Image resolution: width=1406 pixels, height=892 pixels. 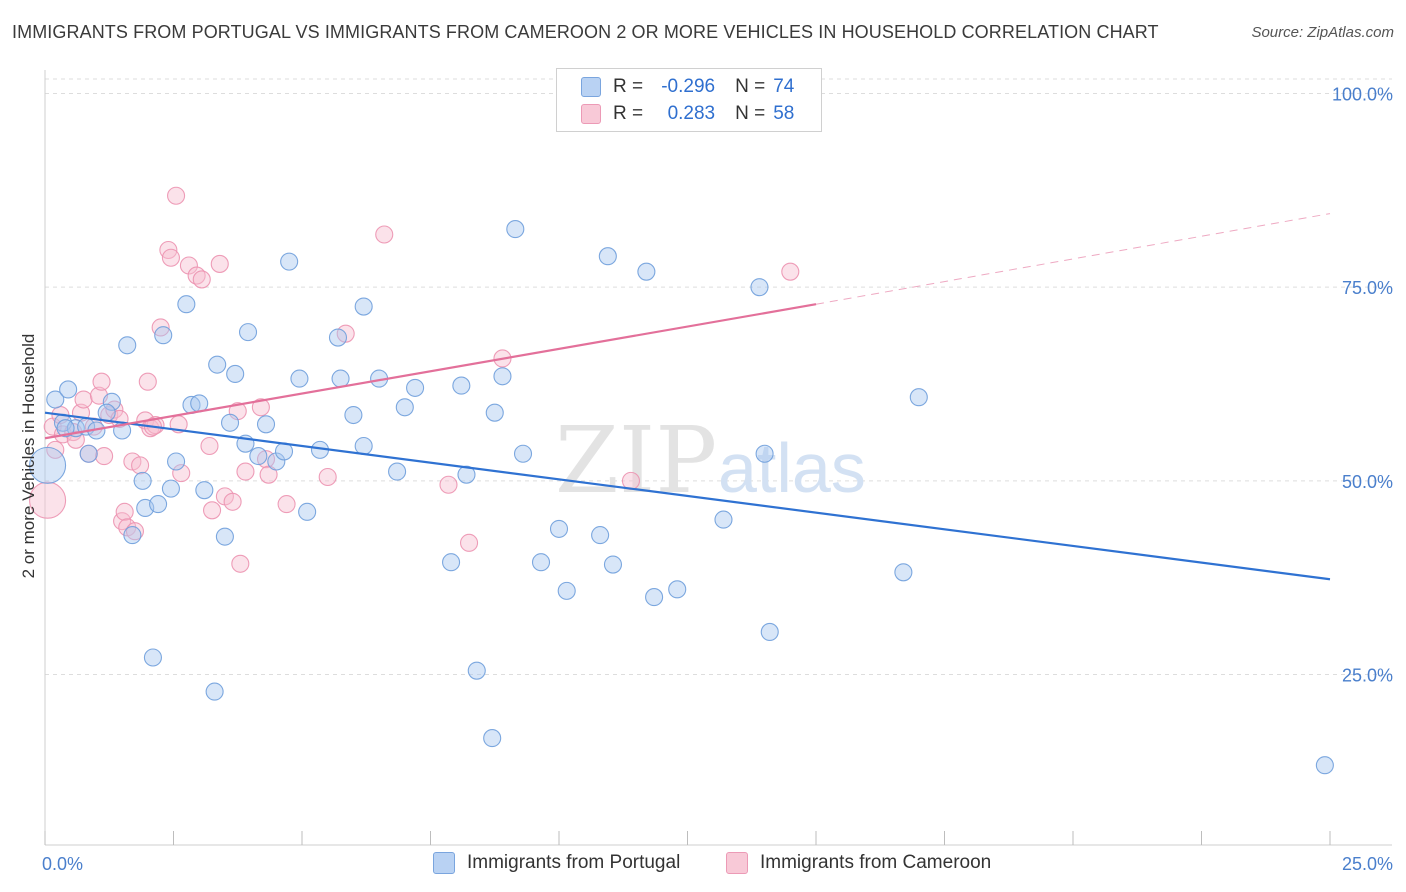 What do you see at coordinates (591, 114) in the screenshot?
I see `legend-swatch-cameroon` at bounding box center [591, 114].